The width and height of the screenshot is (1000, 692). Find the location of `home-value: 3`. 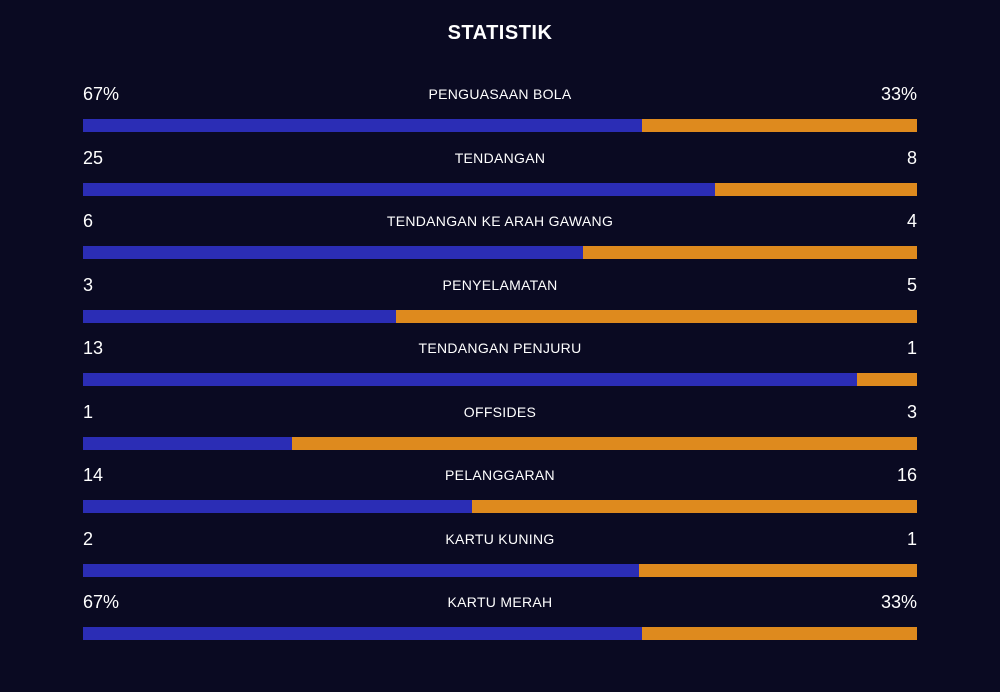

home-value: 3 is located at coordinates (88, 284).